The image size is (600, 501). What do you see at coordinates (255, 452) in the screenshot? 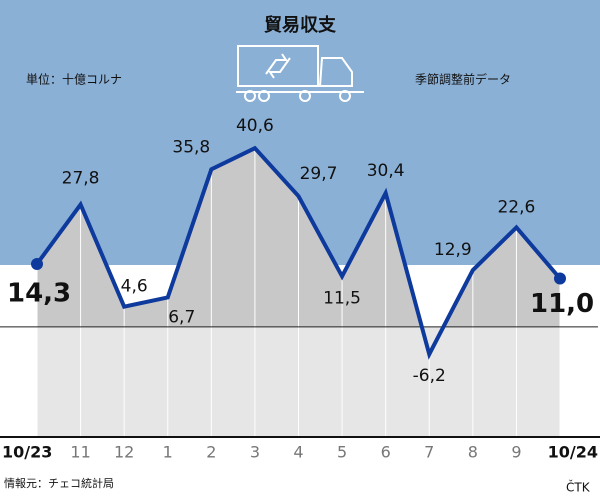
I see `x-tick-label: 3` at bounding box center [255, 452].